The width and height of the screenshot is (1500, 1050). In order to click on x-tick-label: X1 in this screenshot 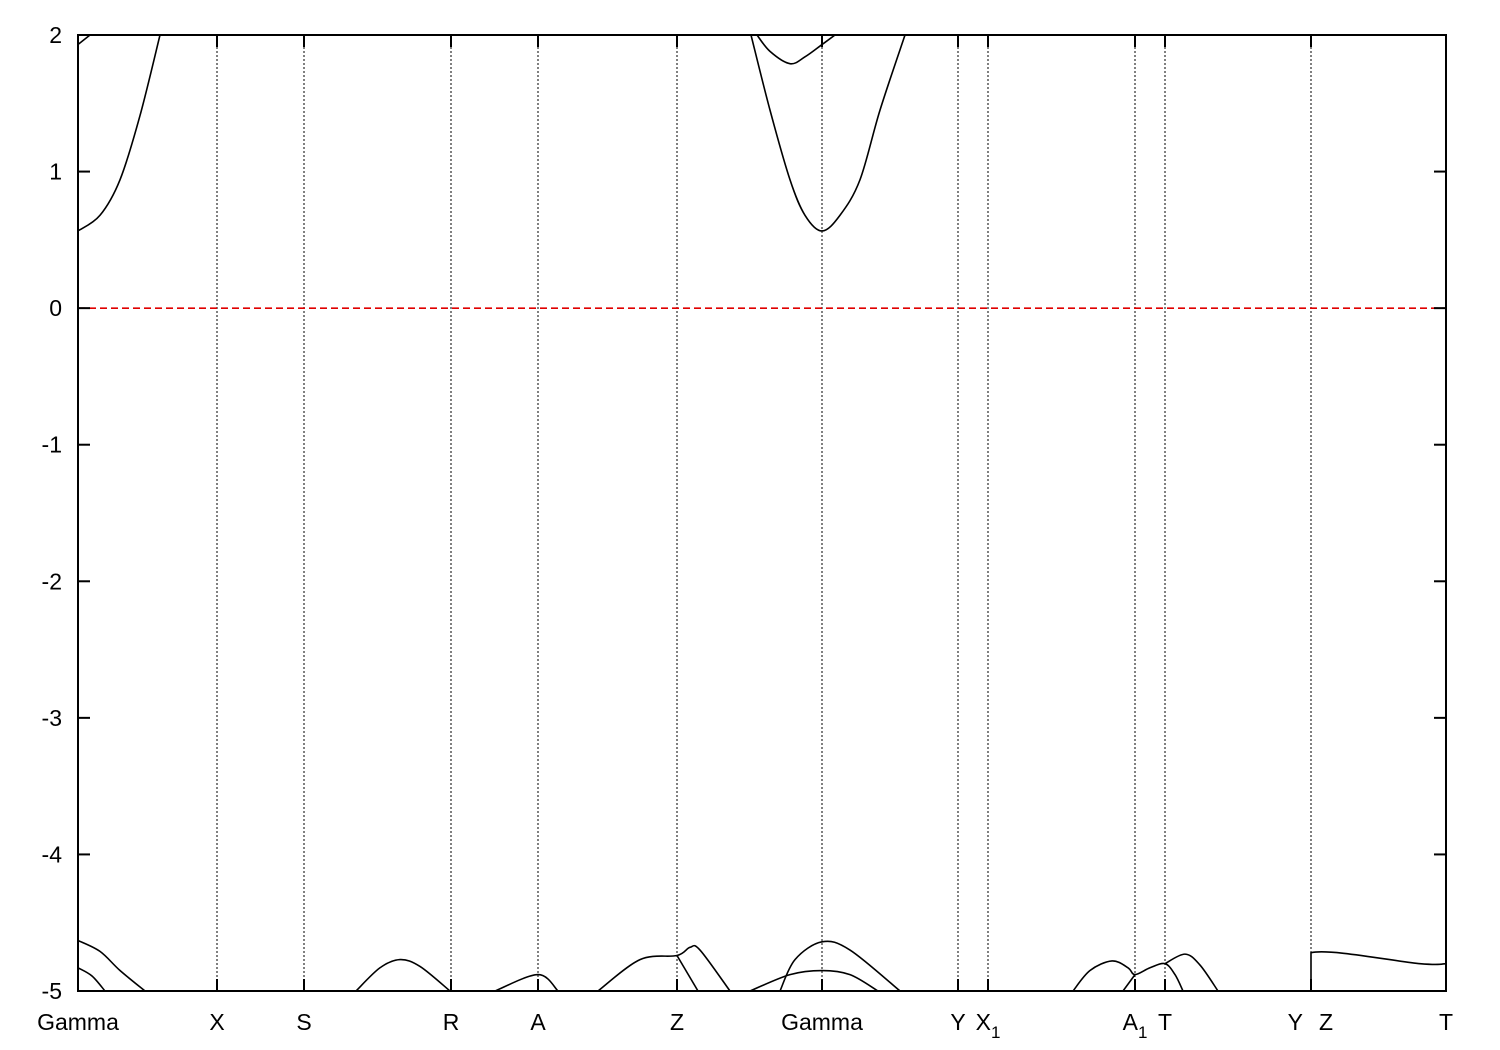, I will do `click(988, 1025)`.